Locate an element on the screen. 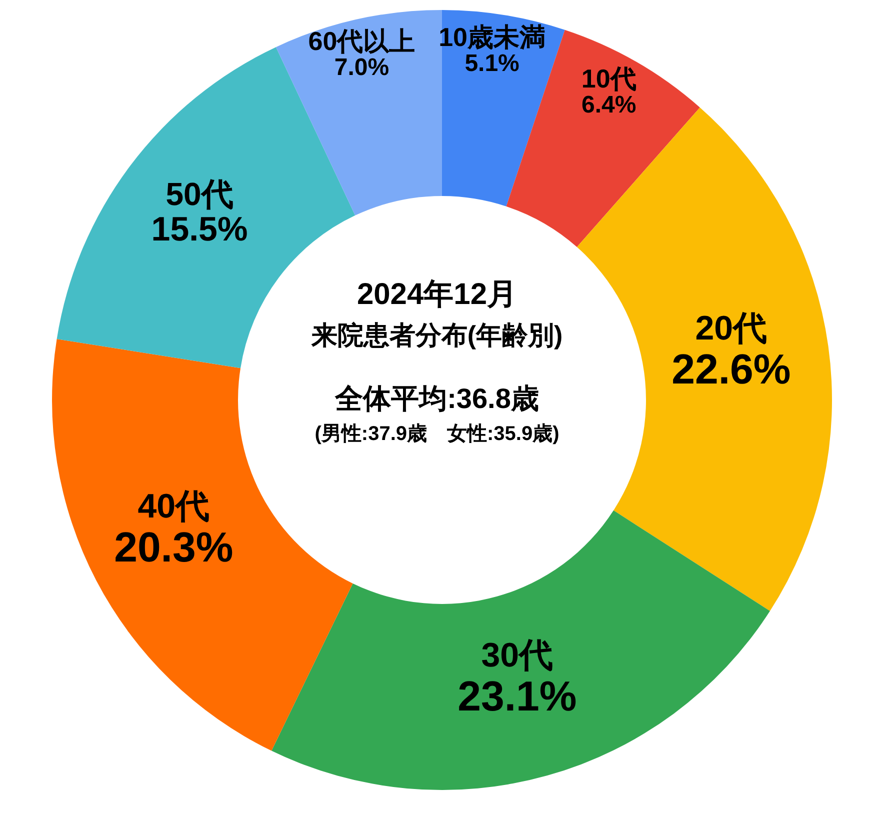 The image size is (878, 830). text: 来院患者分布(年齢別) is located at coordinates (437, 335).